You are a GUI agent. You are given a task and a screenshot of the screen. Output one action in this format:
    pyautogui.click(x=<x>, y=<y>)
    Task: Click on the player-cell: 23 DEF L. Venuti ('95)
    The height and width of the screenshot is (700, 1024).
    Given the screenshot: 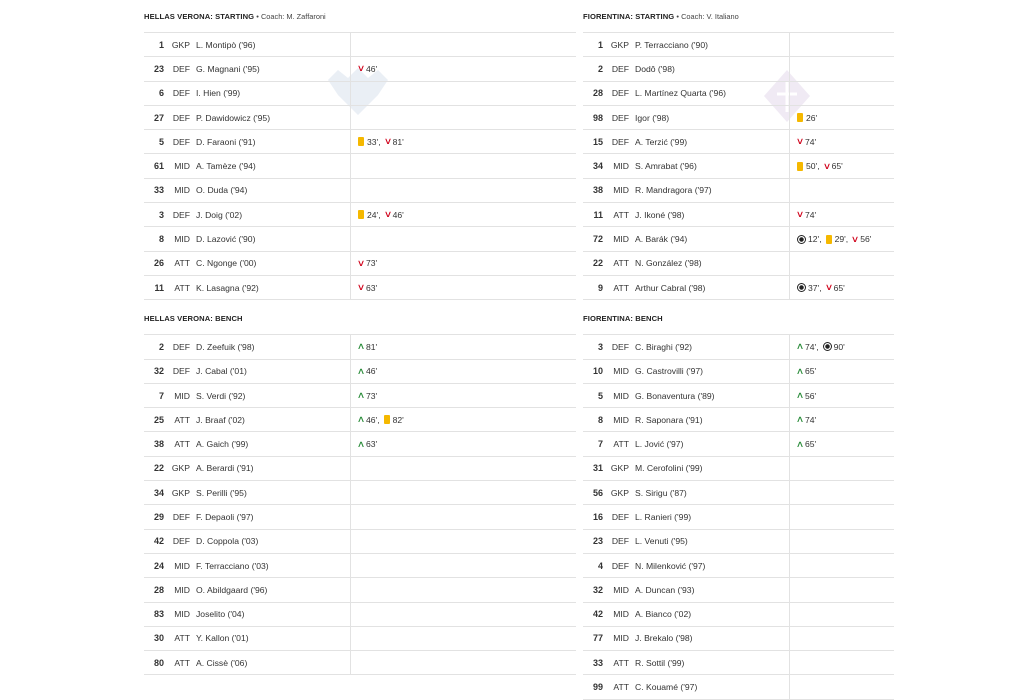 What is the action you would take?
    pyautogui.click(x=686, y=541)
    